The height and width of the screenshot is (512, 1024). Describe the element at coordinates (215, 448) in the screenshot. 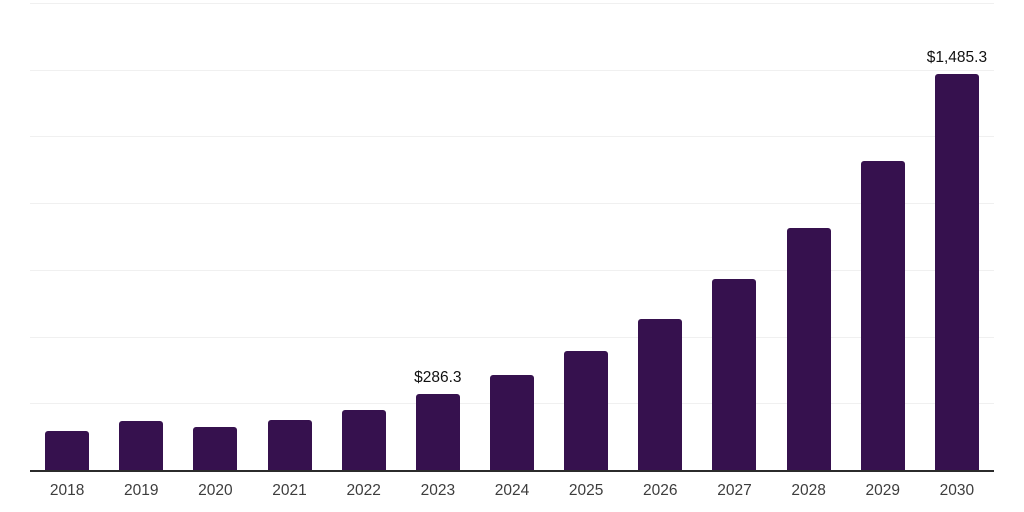

I see `bar-2020` at that location.